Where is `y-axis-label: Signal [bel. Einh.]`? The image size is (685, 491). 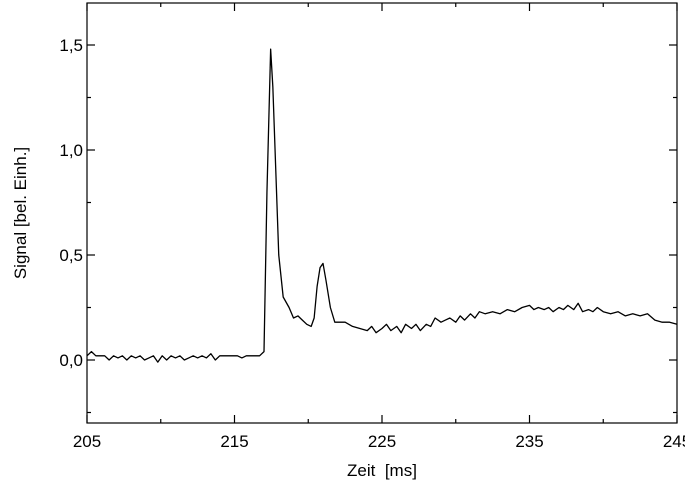
y-axis-label: Signal [bel. Einh.] is located at coordinates (20, 213).